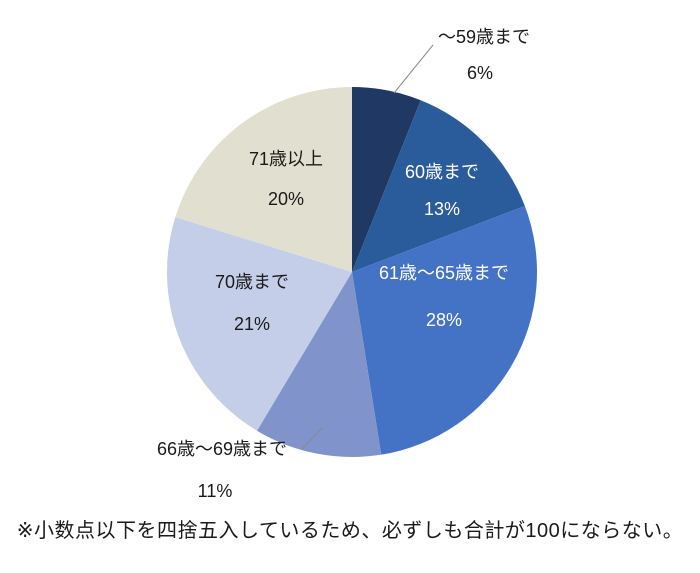 Image resolution: width=700 pixels, height=573 pixels. Describe the element at coordinates (286, 159) in the screenshot. I see `slice-label-5: 71歳以上` at that location.